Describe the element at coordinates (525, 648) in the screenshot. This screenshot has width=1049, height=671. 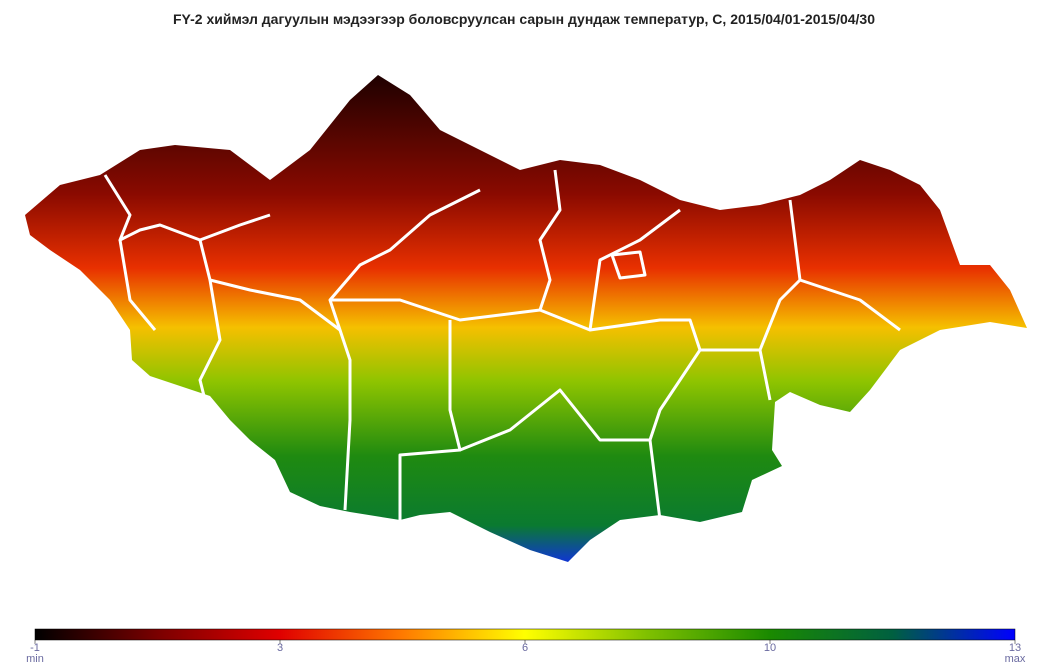
I see `colorbar-tick-label: 6` at that location.